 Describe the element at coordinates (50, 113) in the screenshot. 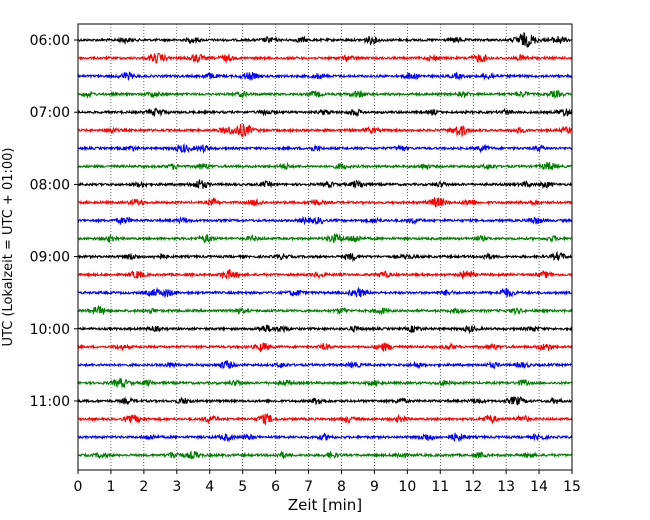

I see `y-tick-label: 07:00` at that location.